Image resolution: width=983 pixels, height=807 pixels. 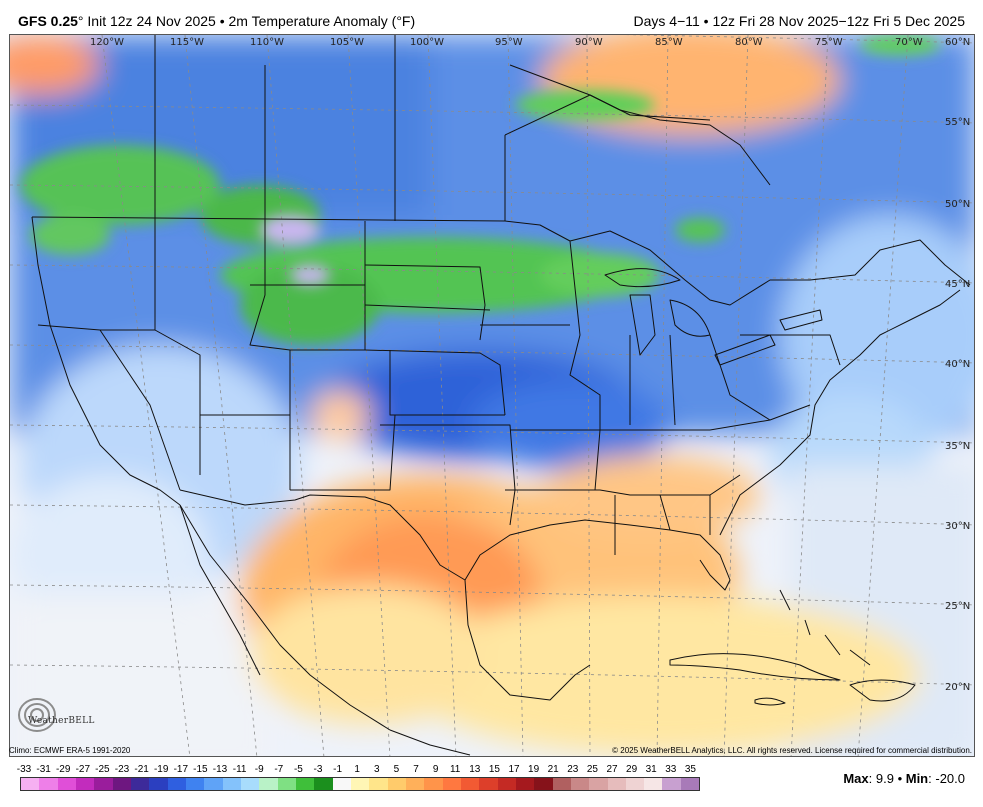 I want to click on colorbar-tick-label: -33, so click(x=24, y=769).